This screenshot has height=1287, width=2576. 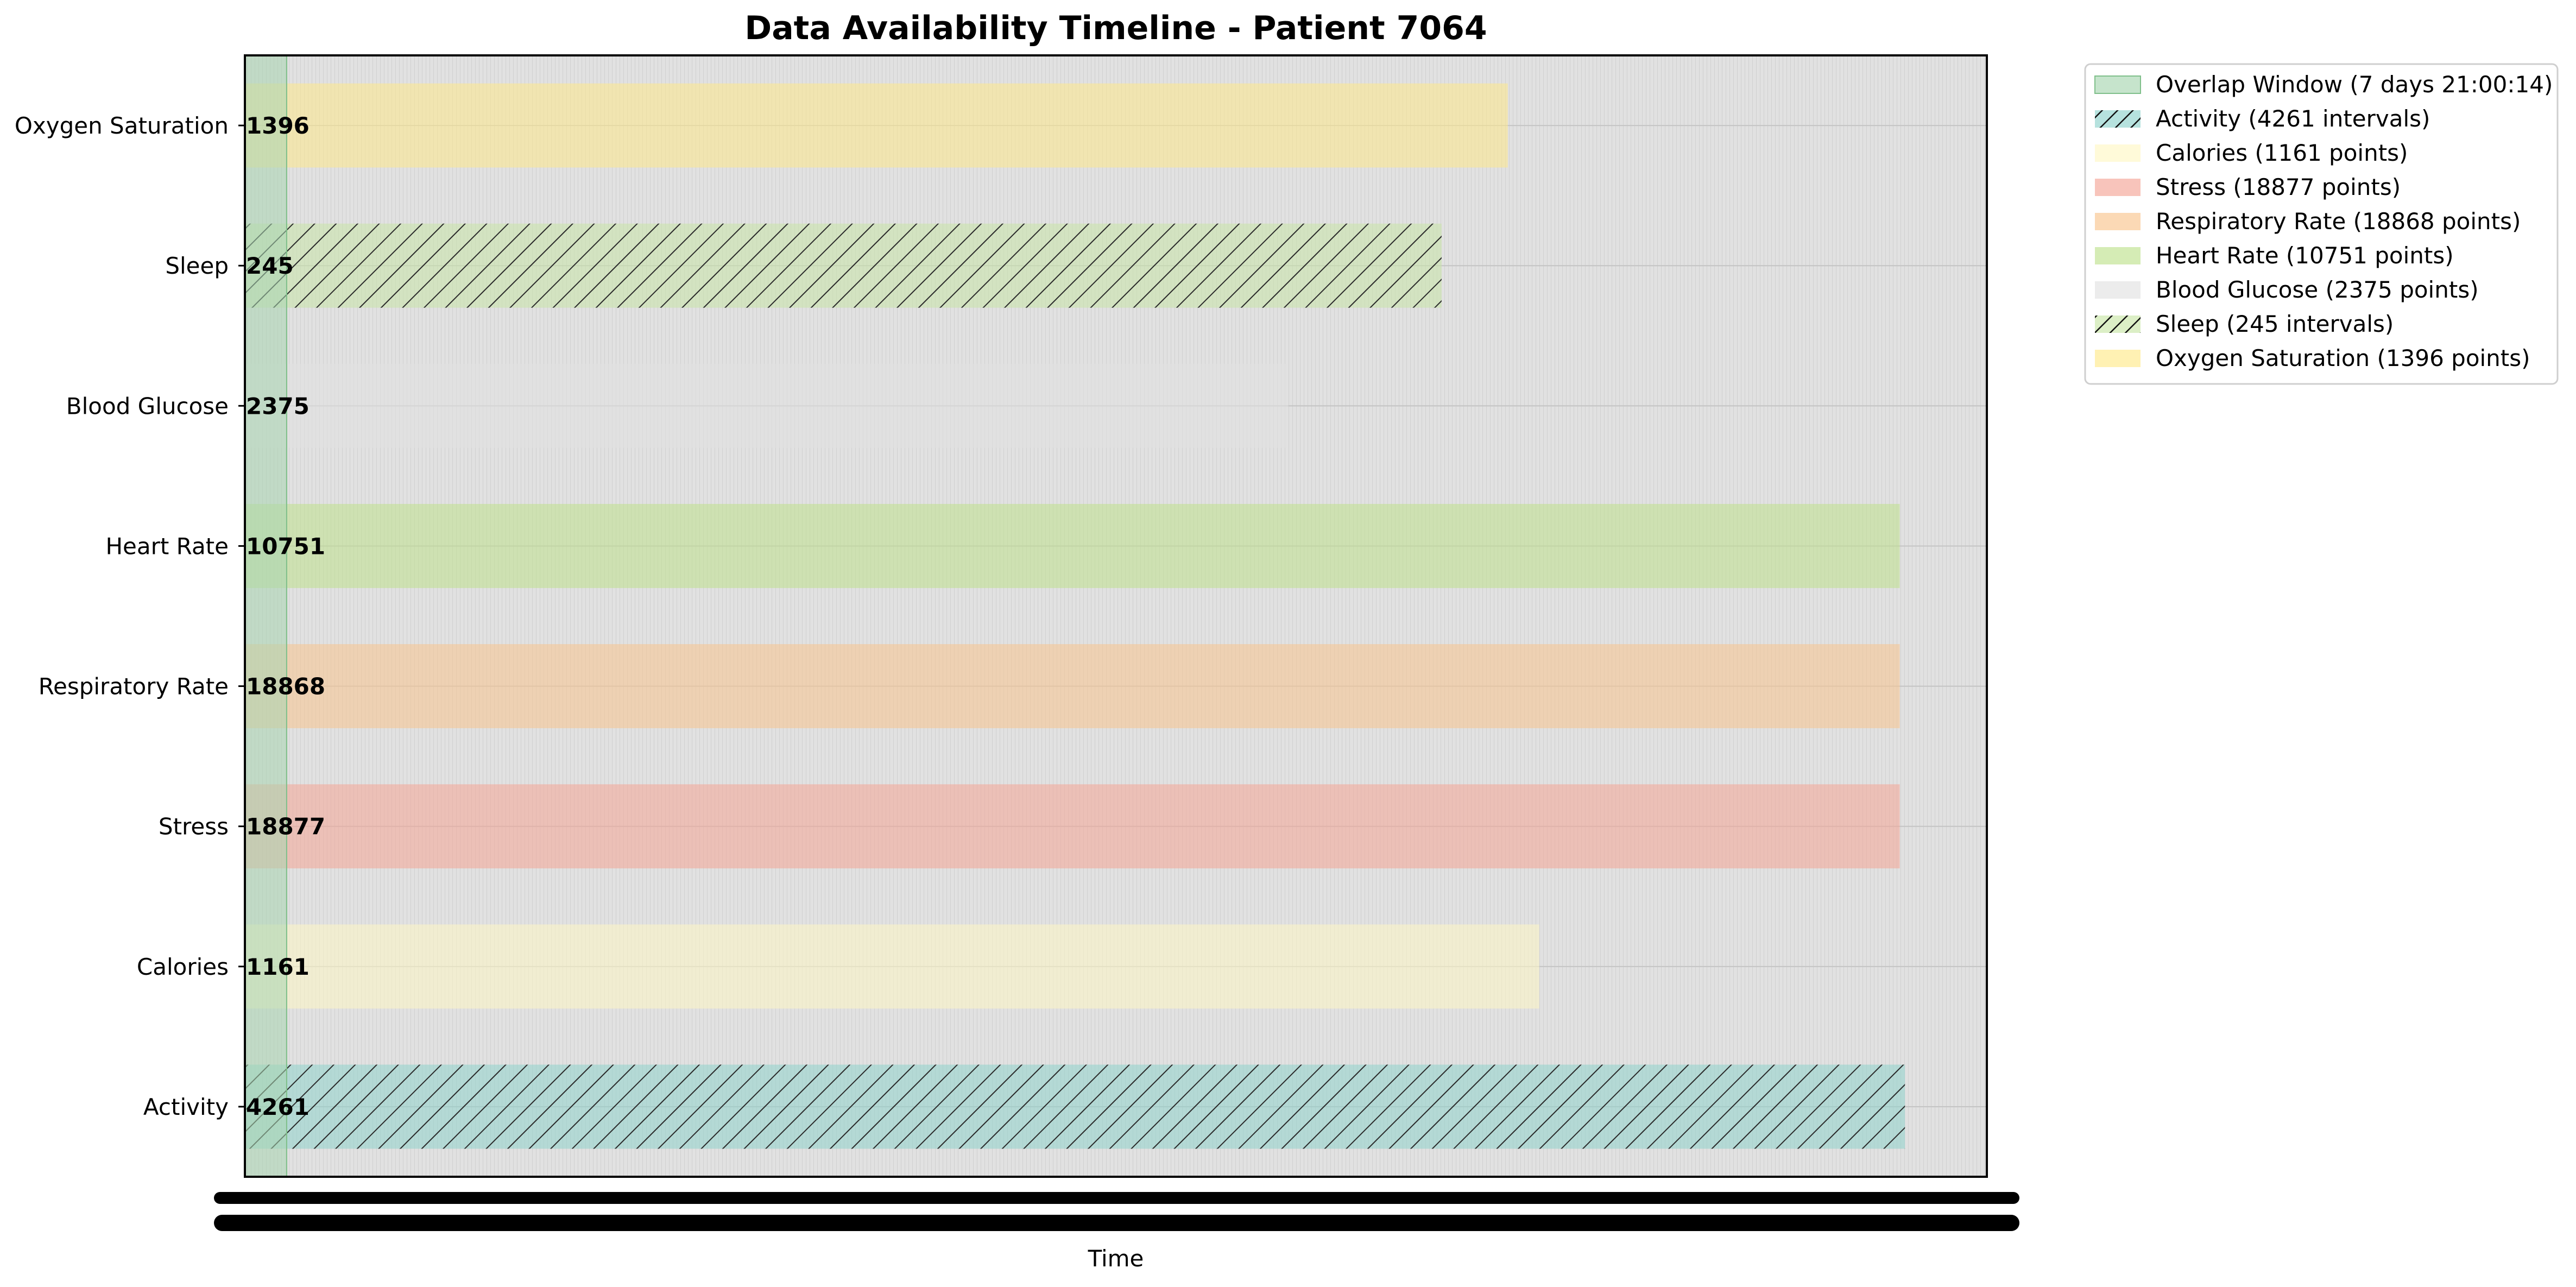 I want to click on legend-box, so click(x=2322, y=224).